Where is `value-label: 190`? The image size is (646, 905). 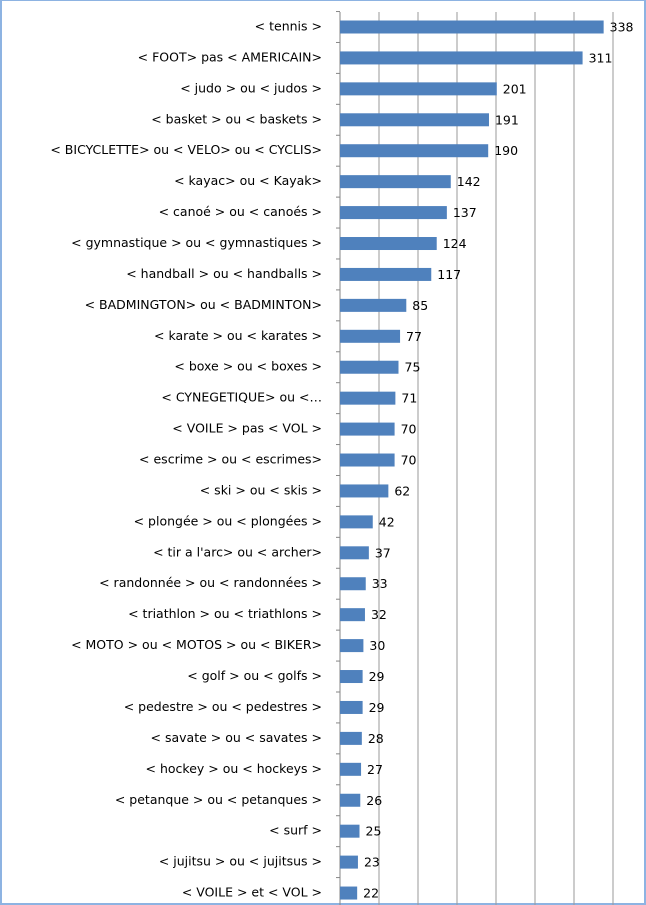 value-label: 190 is located at coordinates (506, 150).